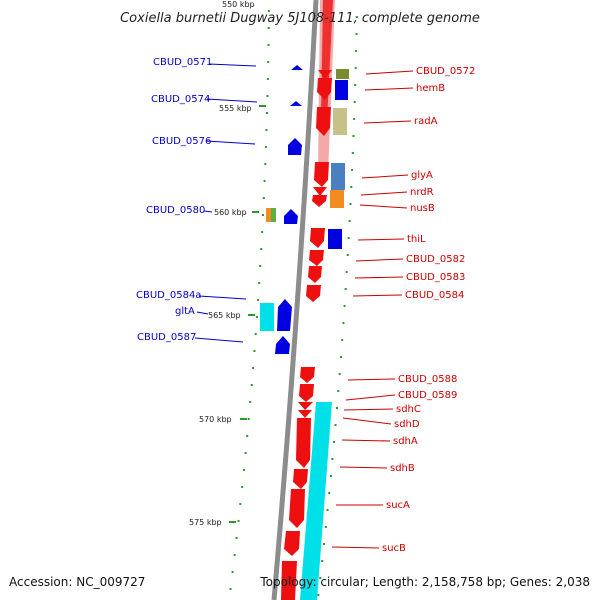  Describe the element at coordinates (405, 441) in the screenshot. I see `gene-label-sdhA: sdhA` at that location.